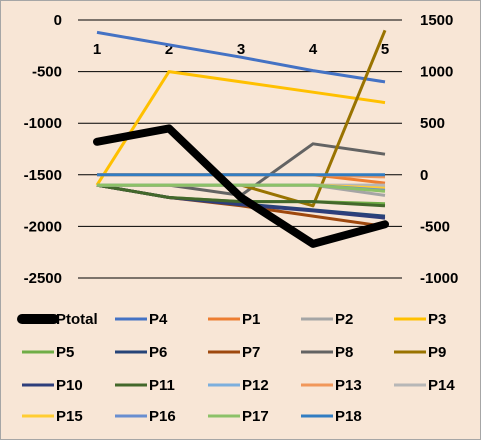  I want to click on primary-tick-label: -2000, so click(43, 226).